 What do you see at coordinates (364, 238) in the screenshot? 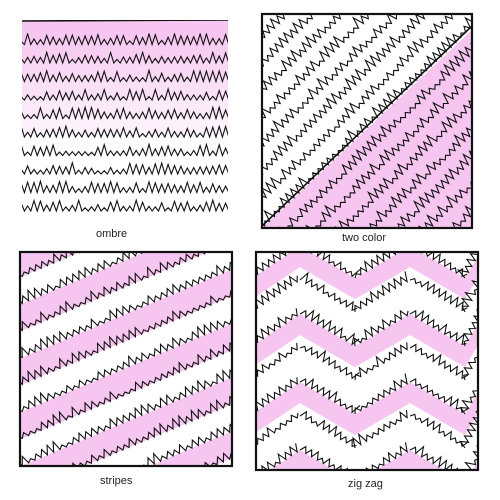
I see `caption-two-color: two color` at bounding box center [364, 238].